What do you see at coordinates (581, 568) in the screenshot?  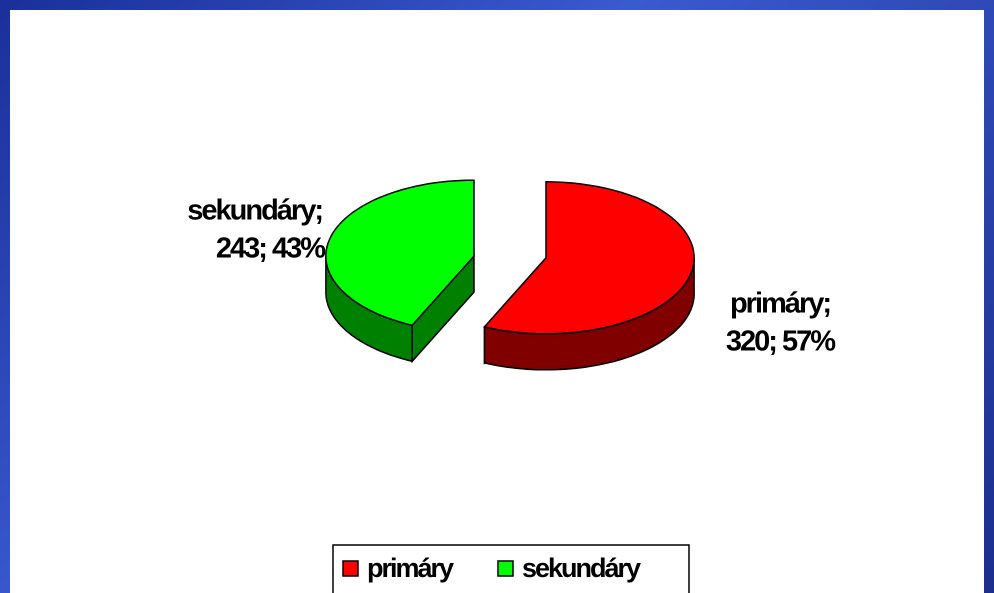 I see `legend-label: sekundáry` at bounding box center [581, 568].